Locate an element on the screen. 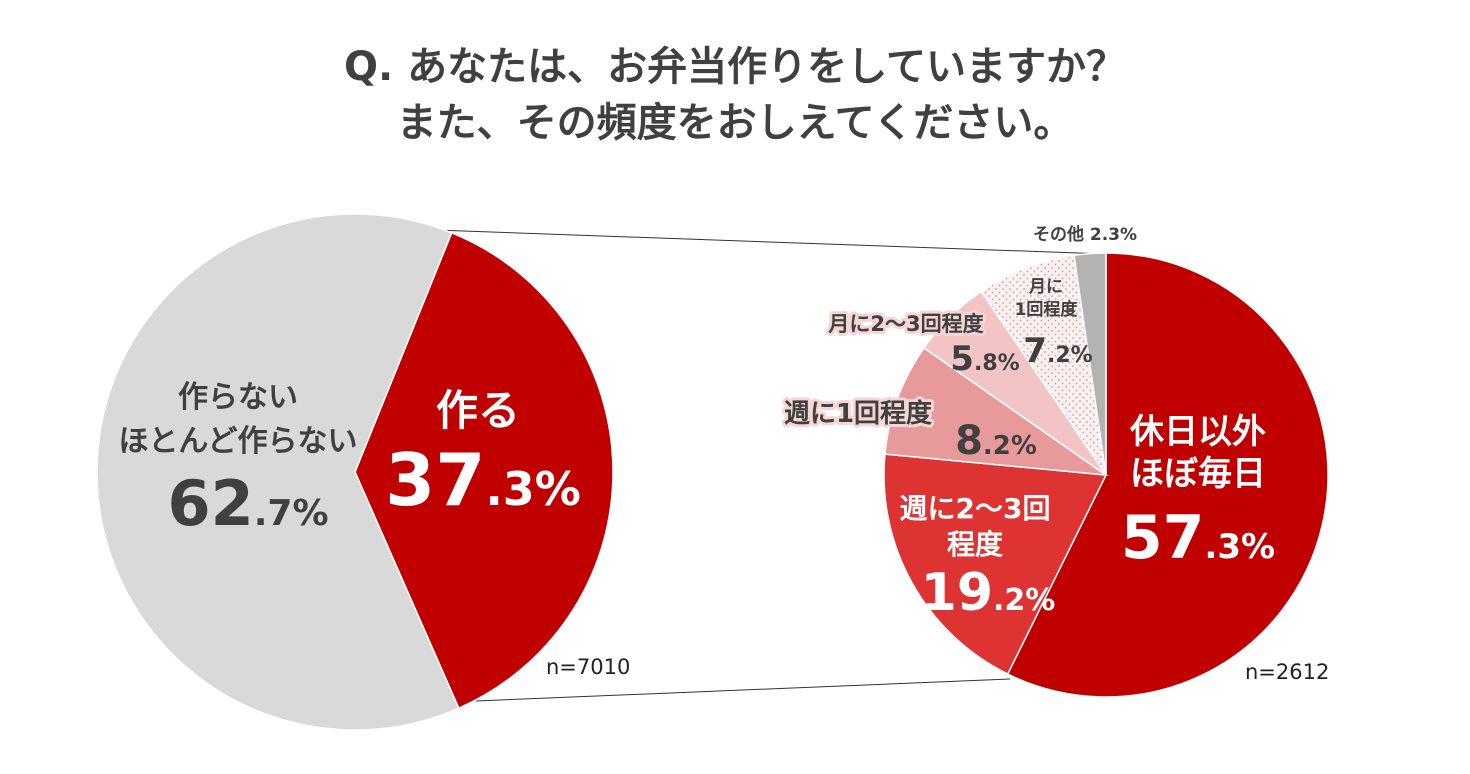 The image size is (1470, 774). sample-size-left: n=7010 is located at coordinates (588, 667).